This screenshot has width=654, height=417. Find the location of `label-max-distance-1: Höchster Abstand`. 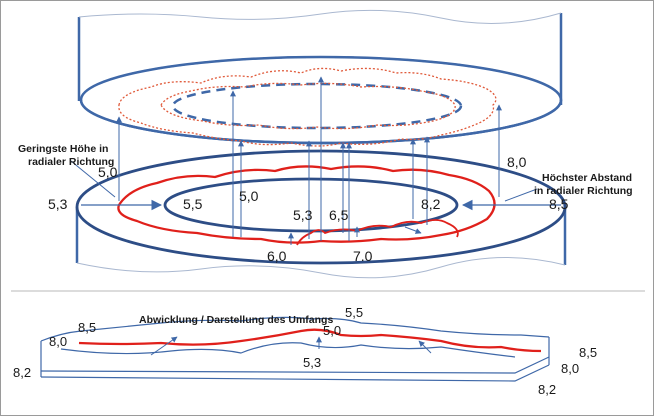

label-max-distance-1: Höchster Abstand is located at coordinates (587, 178).